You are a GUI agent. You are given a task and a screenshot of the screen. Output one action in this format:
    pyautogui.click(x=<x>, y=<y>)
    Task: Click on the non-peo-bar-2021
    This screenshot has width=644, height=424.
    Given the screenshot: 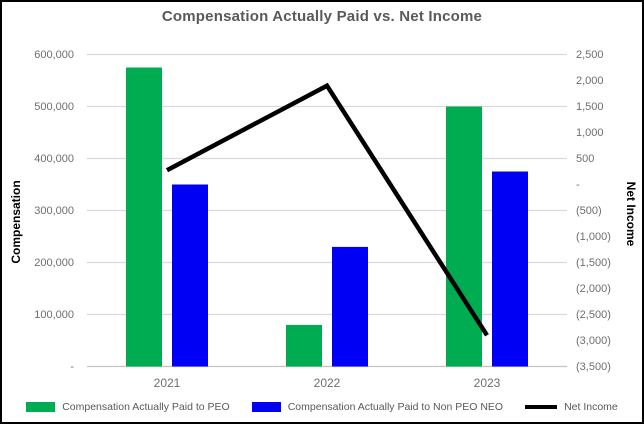 What is the action you would take?
    pyautogui.click(x=190, y=275)
    